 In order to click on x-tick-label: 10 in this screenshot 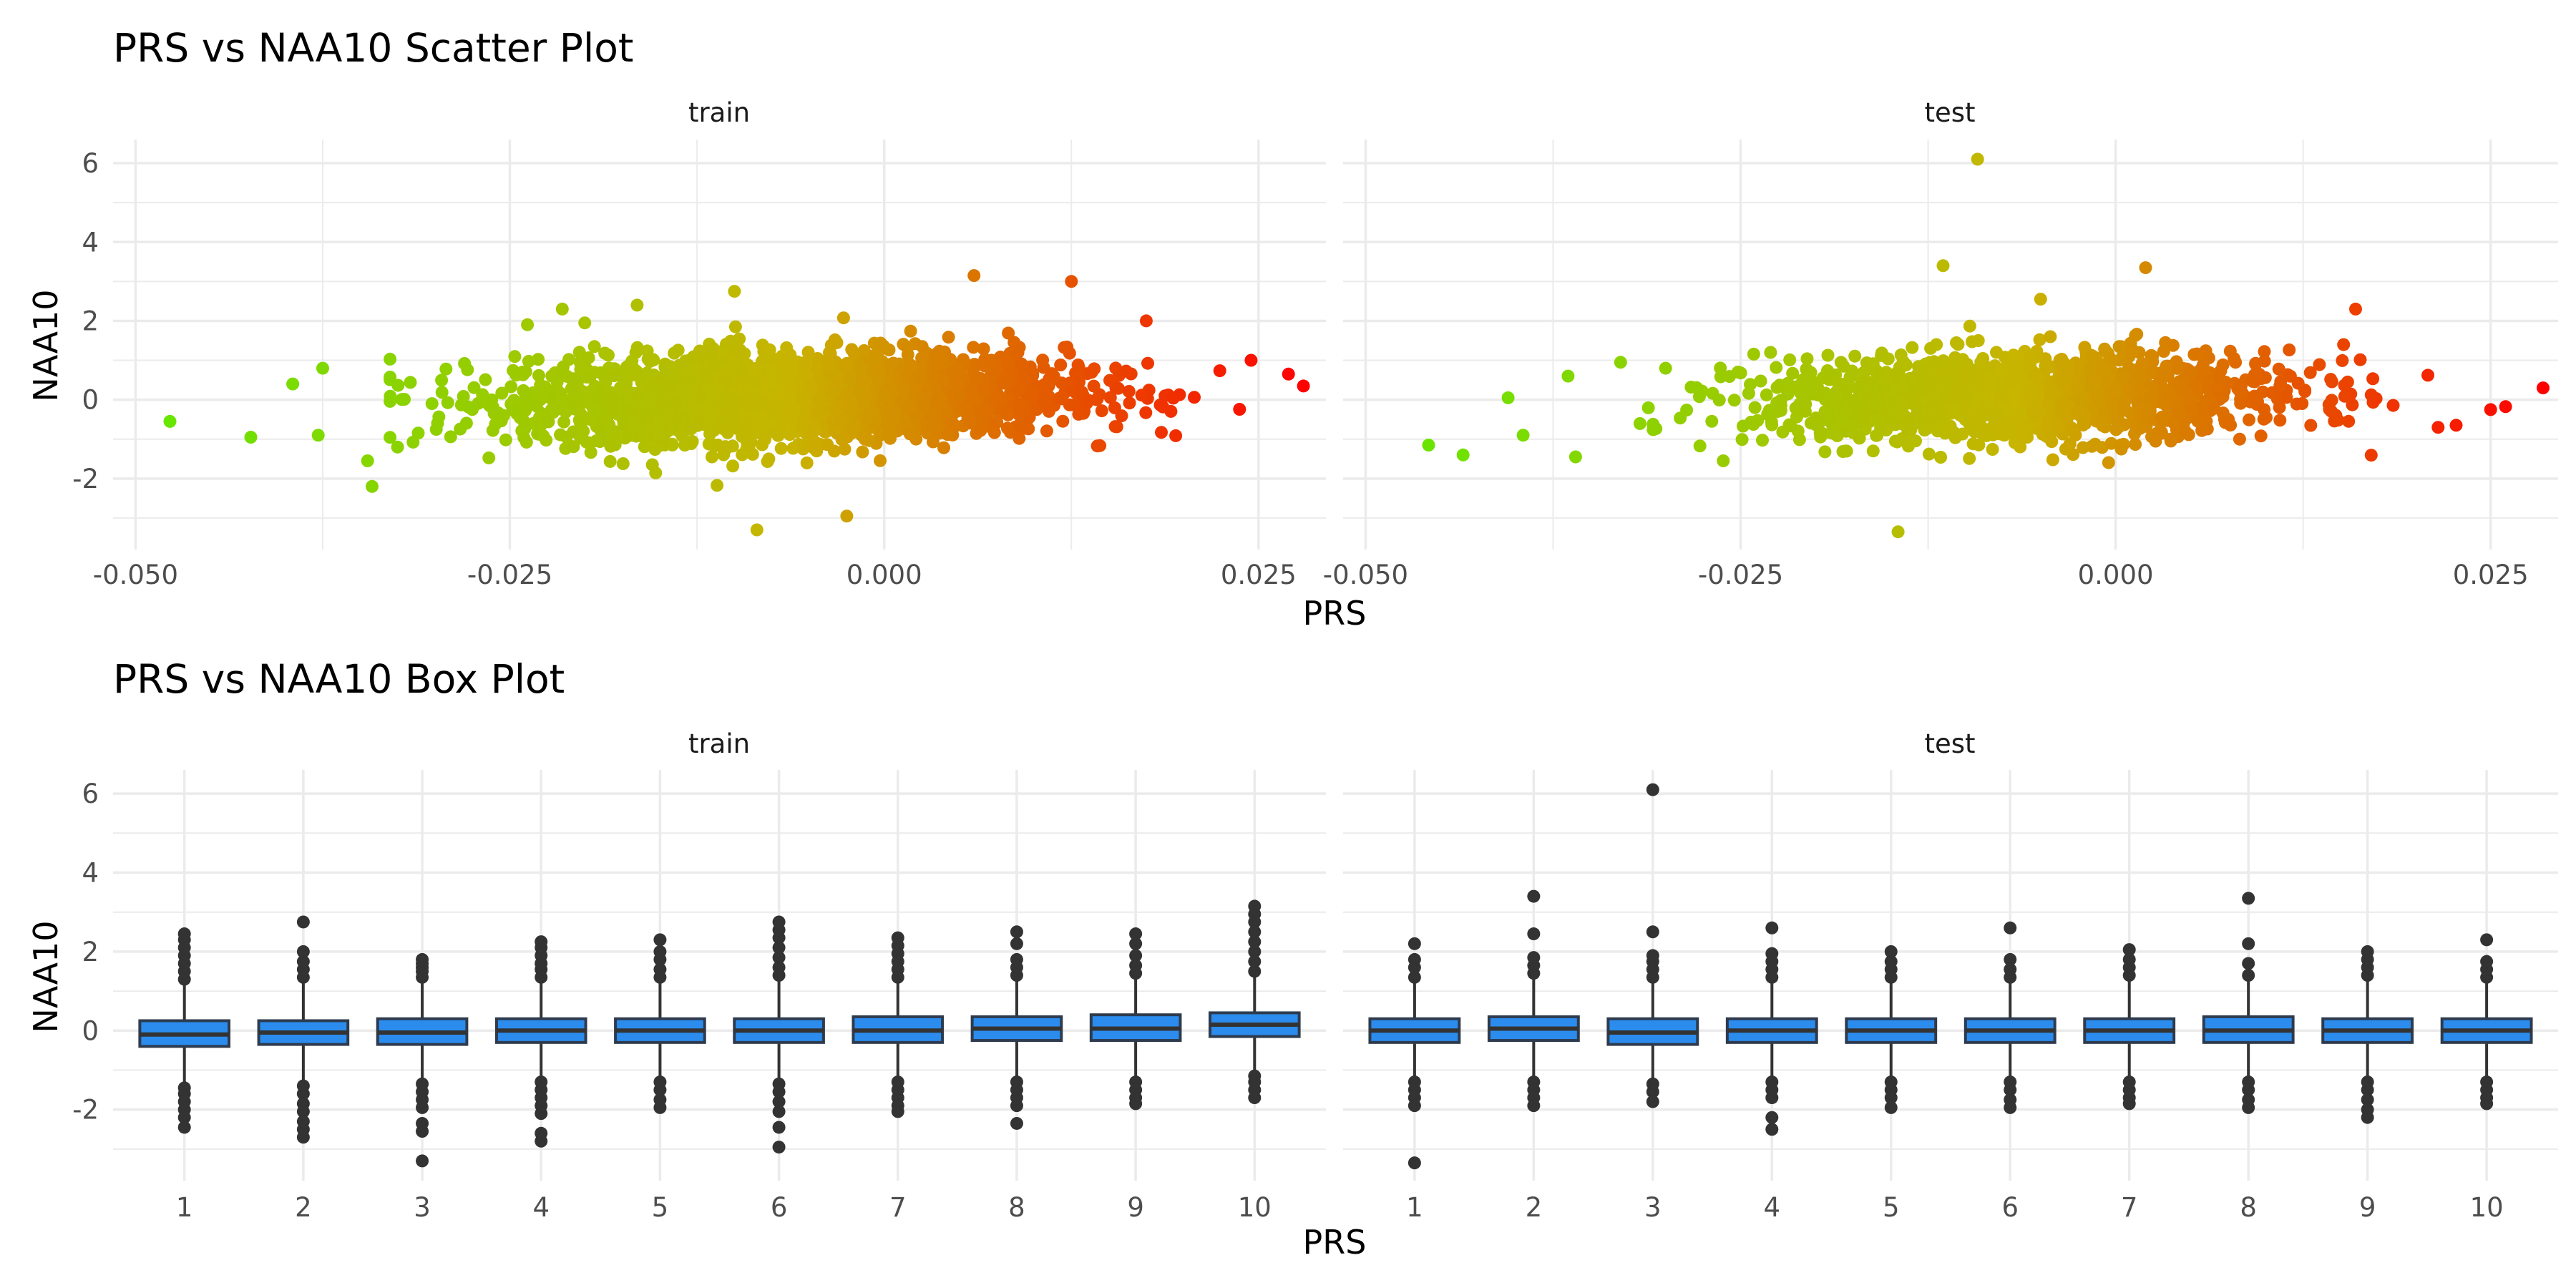, I will do `click(2487, 1207)`.